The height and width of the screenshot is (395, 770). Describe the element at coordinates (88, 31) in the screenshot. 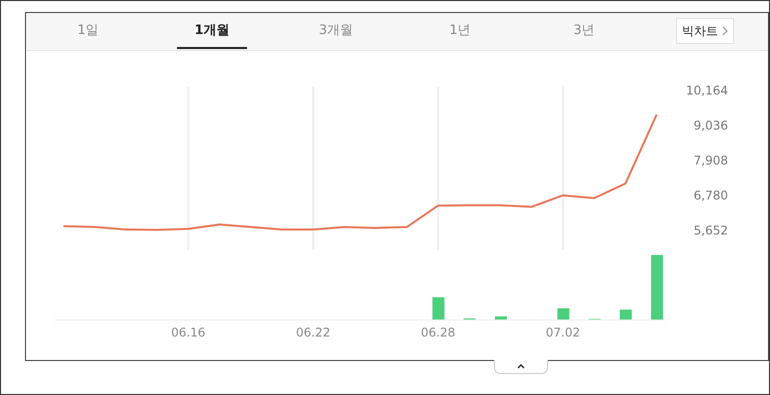

I see `text: 1일` at that location.